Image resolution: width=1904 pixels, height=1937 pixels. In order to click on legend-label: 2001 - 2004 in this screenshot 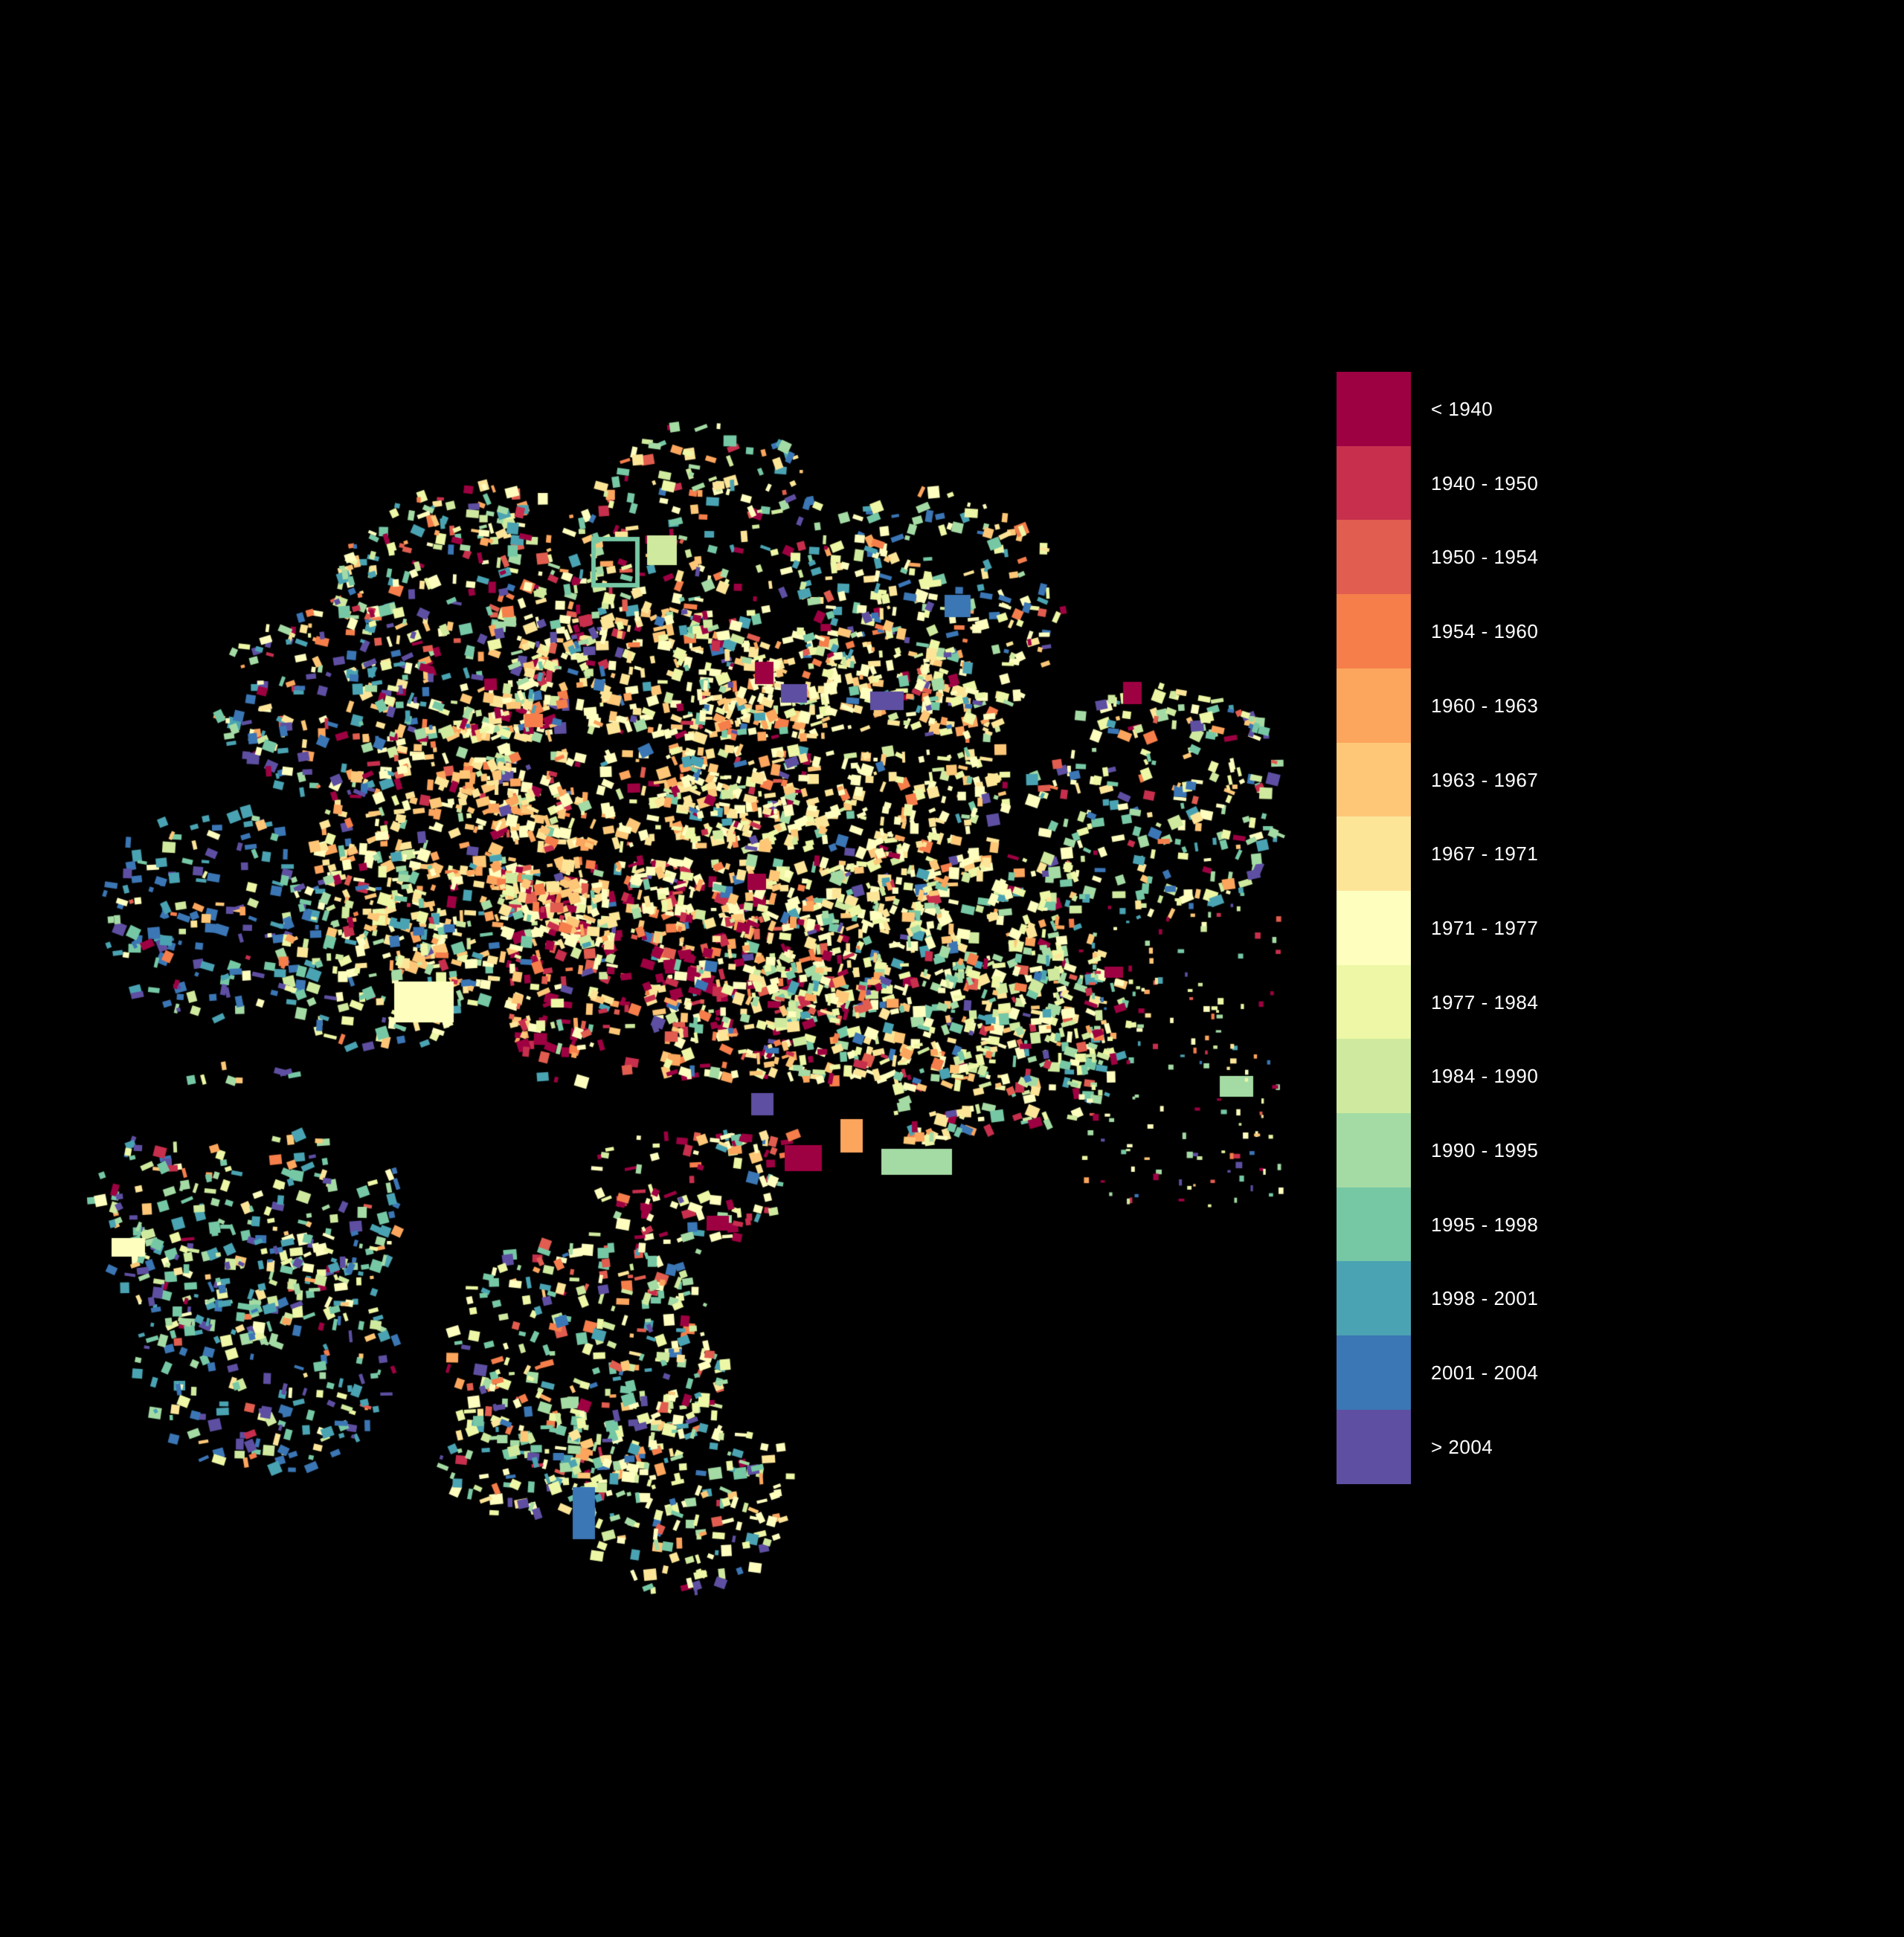, I will do `click(1485, 1373)`.